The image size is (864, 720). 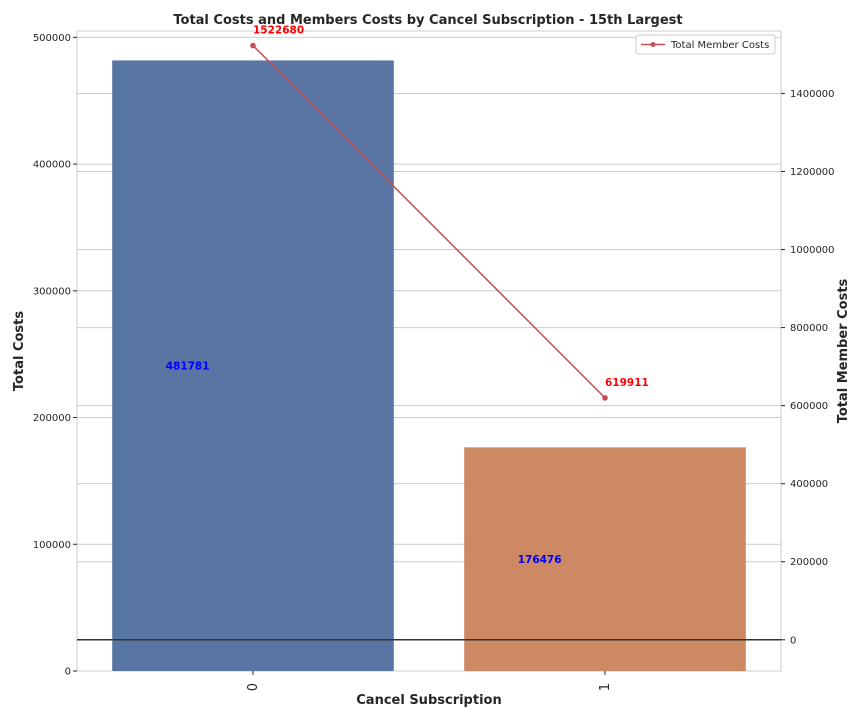 I want to click on left-tick-label: 200000, so click(x=52, y=418).